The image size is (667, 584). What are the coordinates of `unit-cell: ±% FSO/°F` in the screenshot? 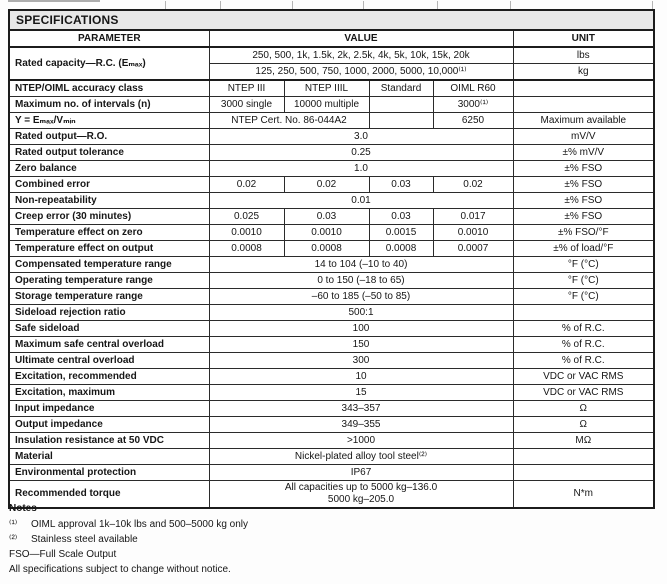 It's located at (583, 232).